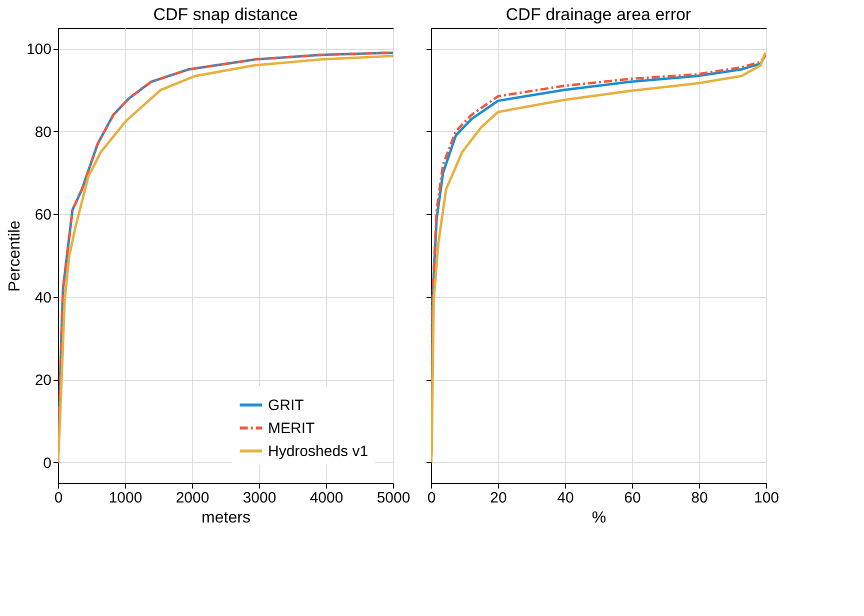 The image size is (864, 616). What do you see at coordinates (393, 498) in the screenshot?
I see `x-tick-label: 5000` at bounding box center [393, 498].